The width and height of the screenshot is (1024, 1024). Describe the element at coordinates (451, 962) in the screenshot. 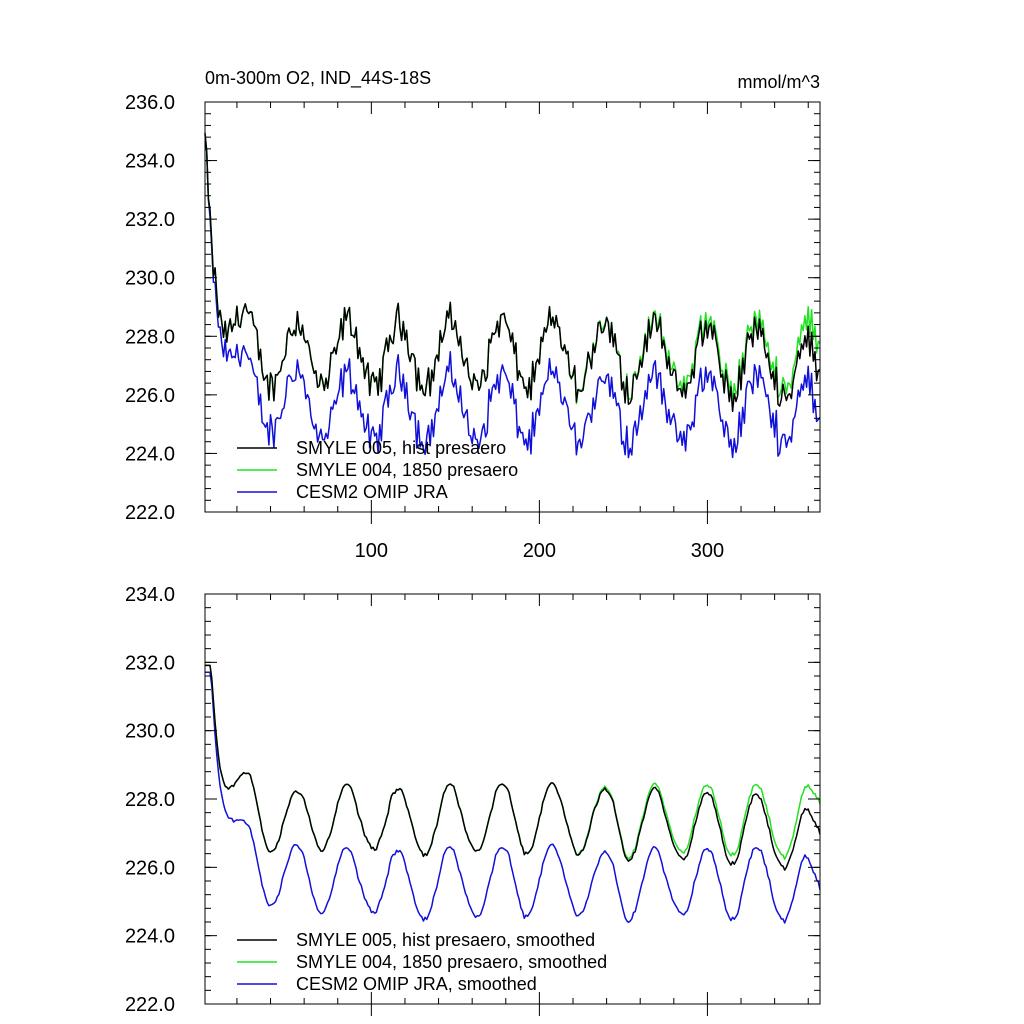

I see `legend-label: SMYLE 004, 1850 presaero, smoothed` at that location.